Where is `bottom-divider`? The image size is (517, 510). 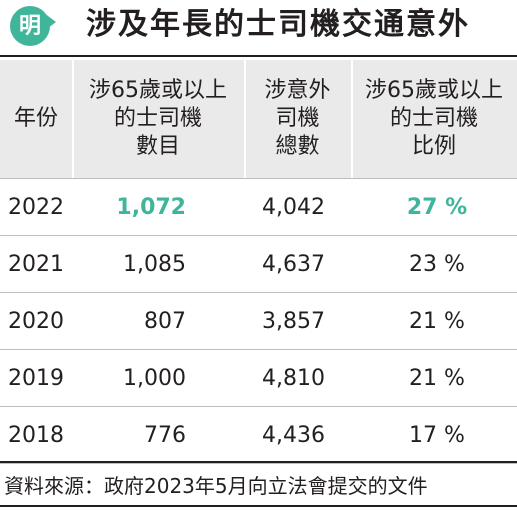
bottom-divider is located at coordinates (258, 506).